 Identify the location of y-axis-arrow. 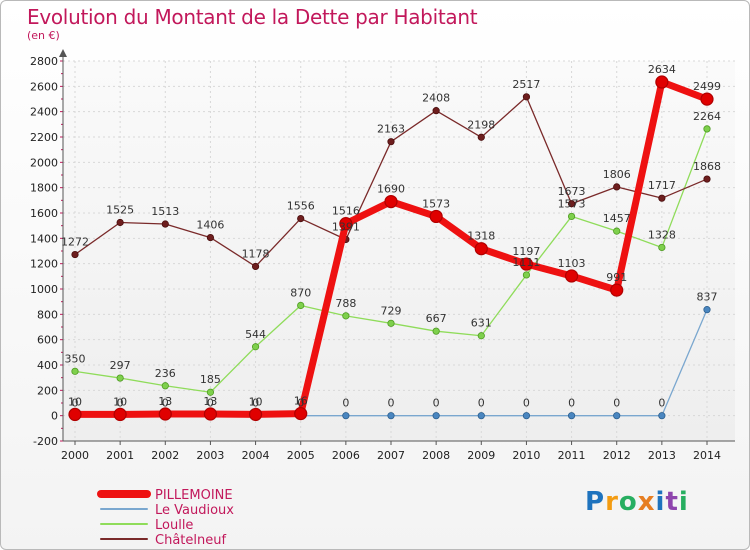
(63, 53).